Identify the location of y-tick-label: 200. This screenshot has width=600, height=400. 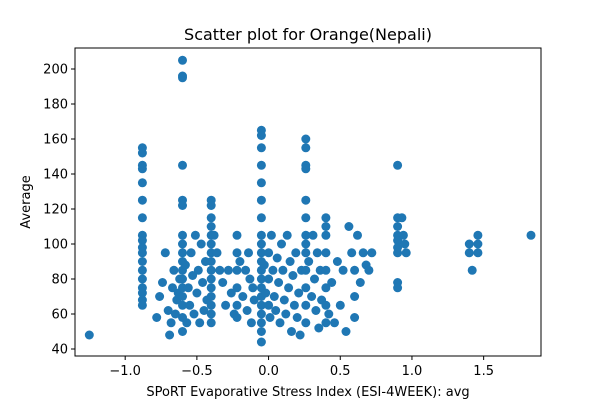
(55, 70).